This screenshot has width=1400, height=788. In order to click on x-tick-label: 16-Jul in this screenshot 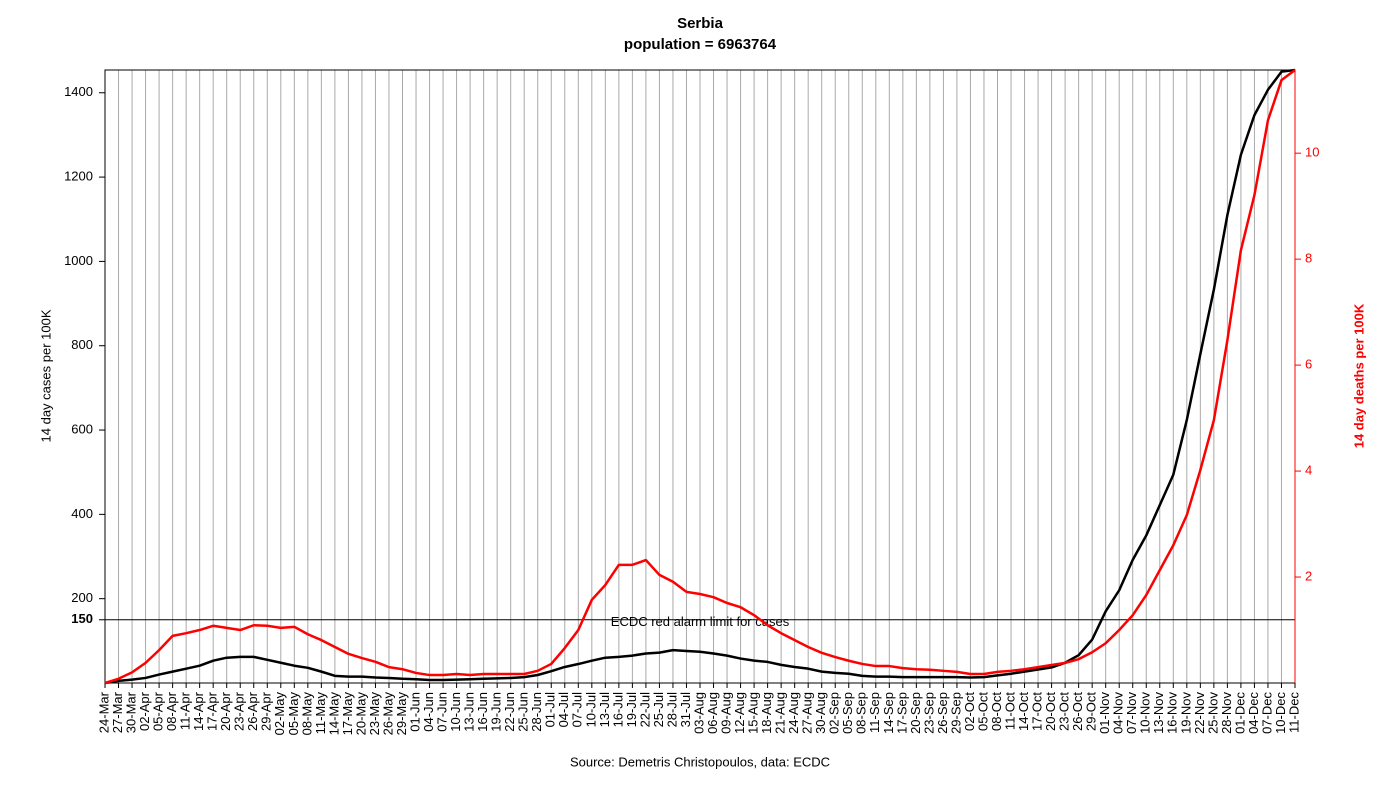, I will do `click(617, 710)`.